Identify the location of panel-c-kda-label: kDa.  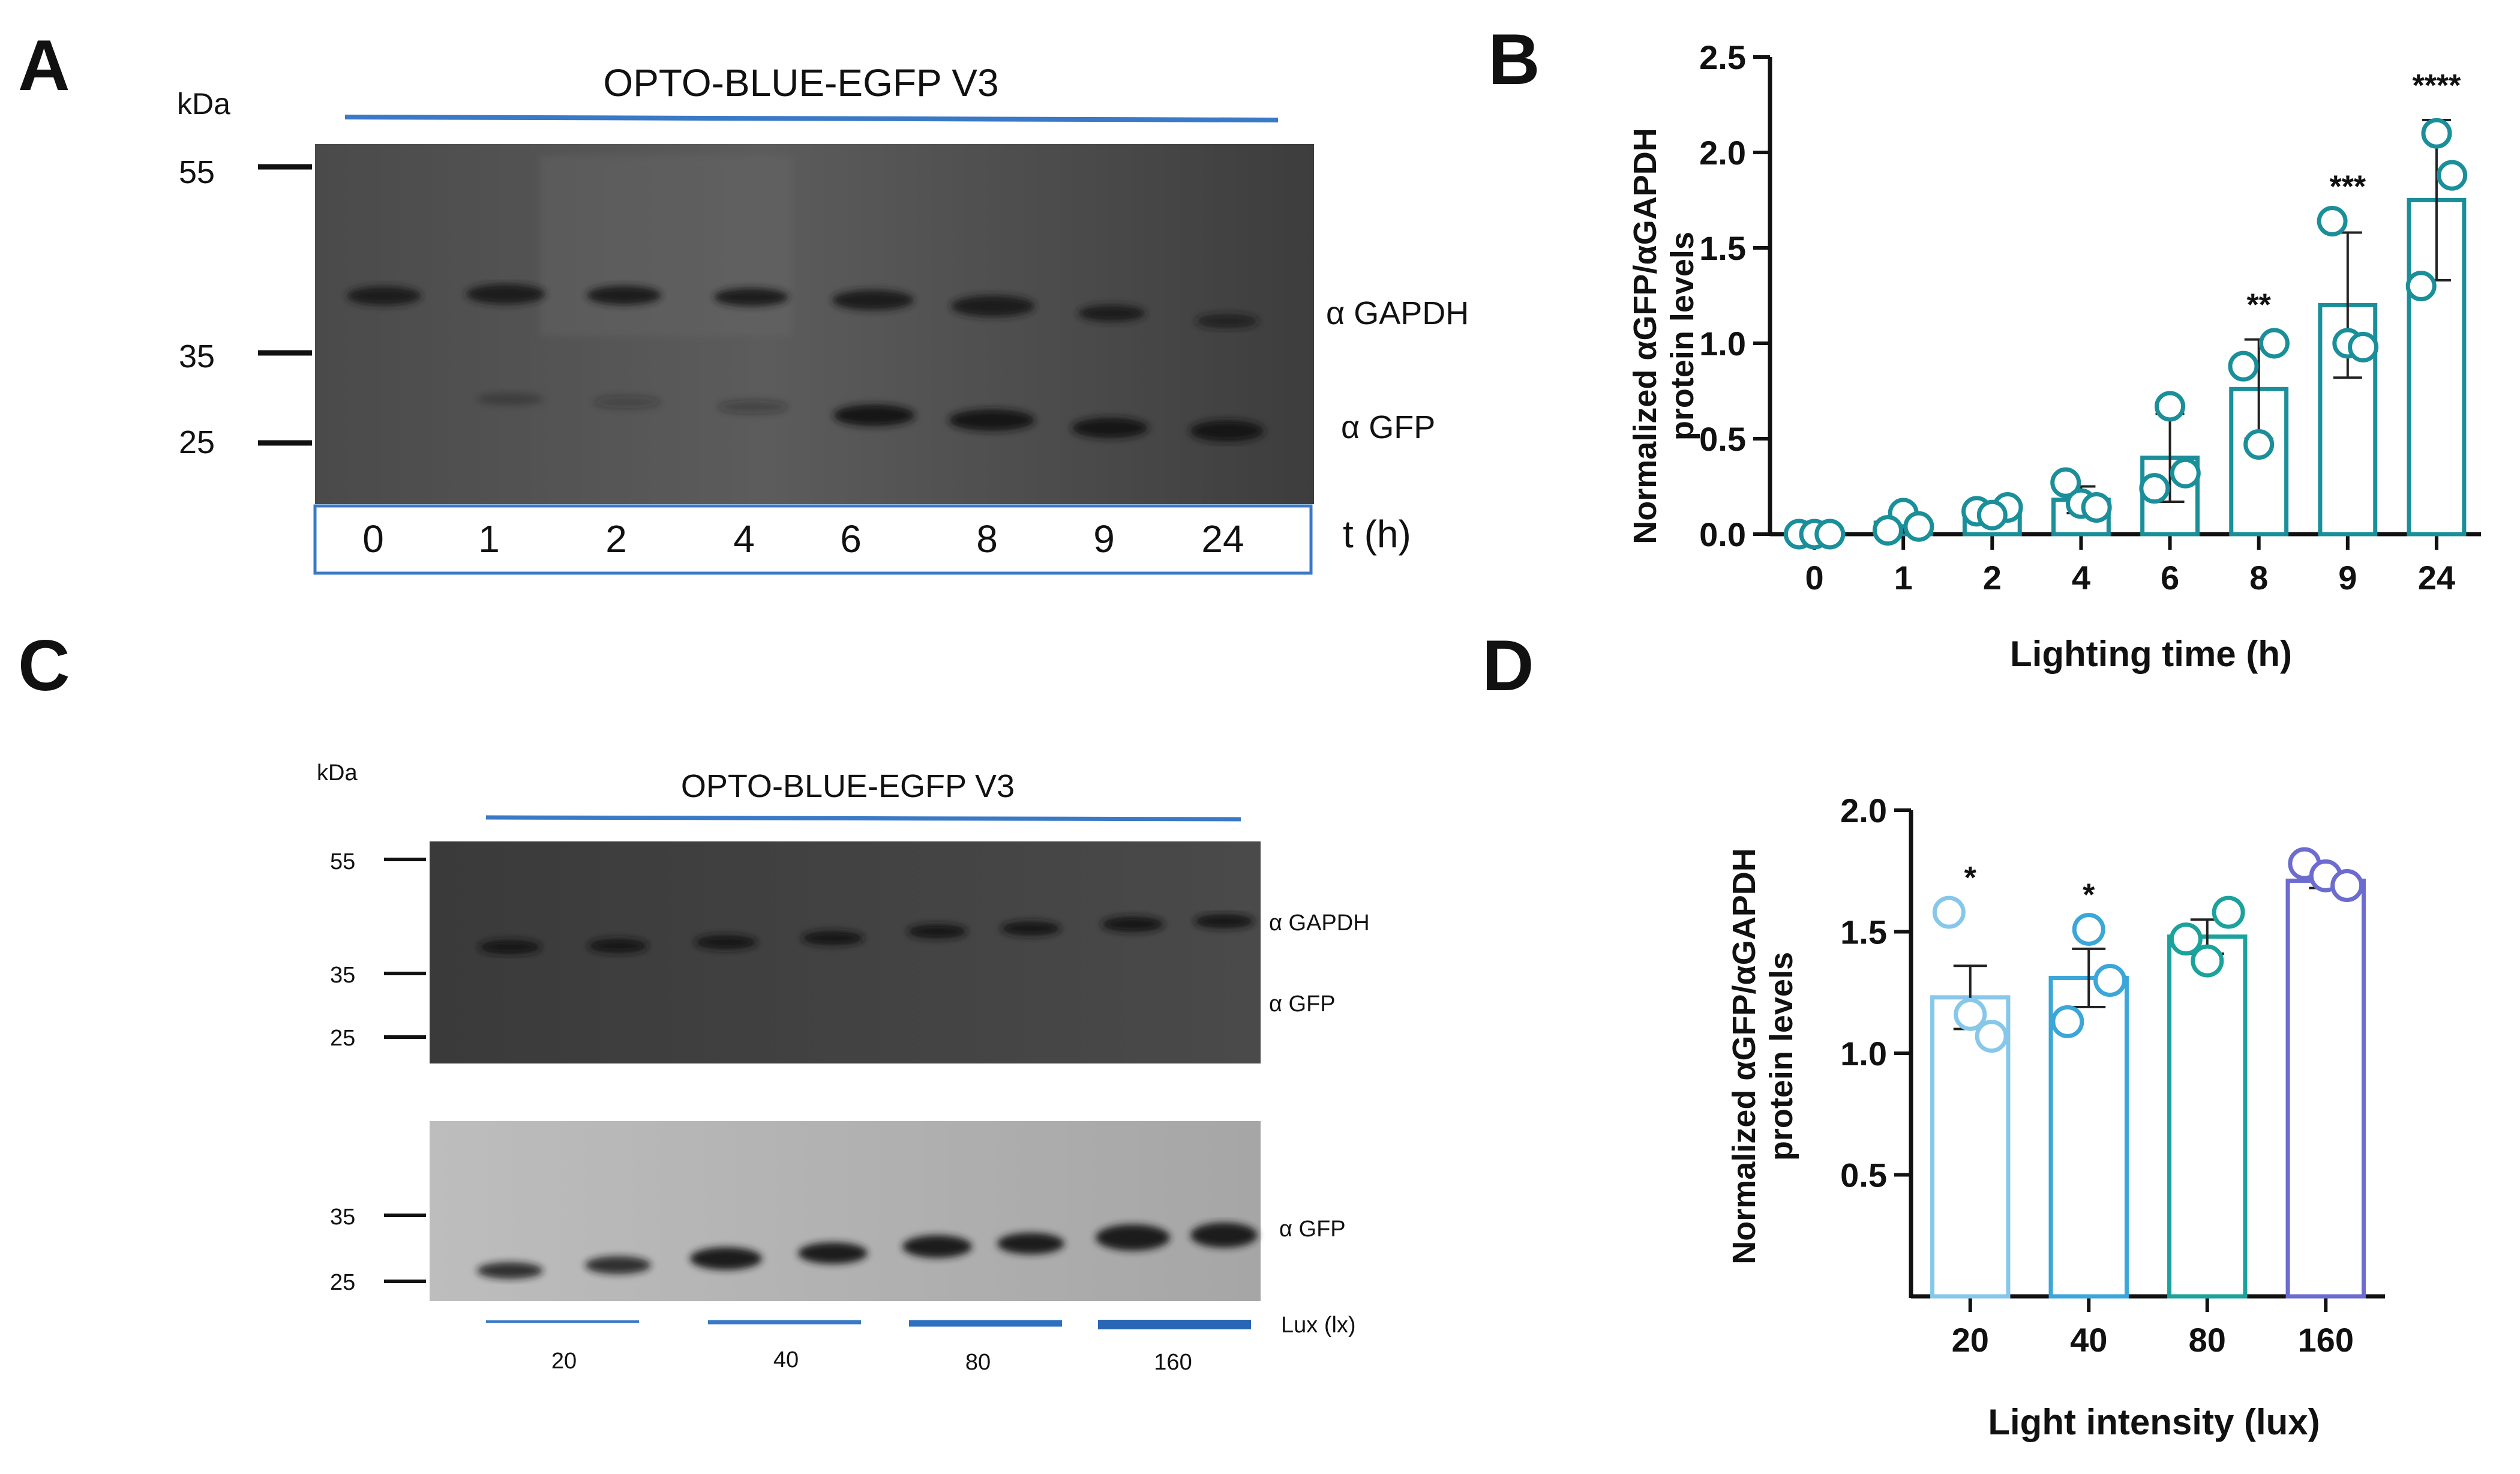
(337, 773).